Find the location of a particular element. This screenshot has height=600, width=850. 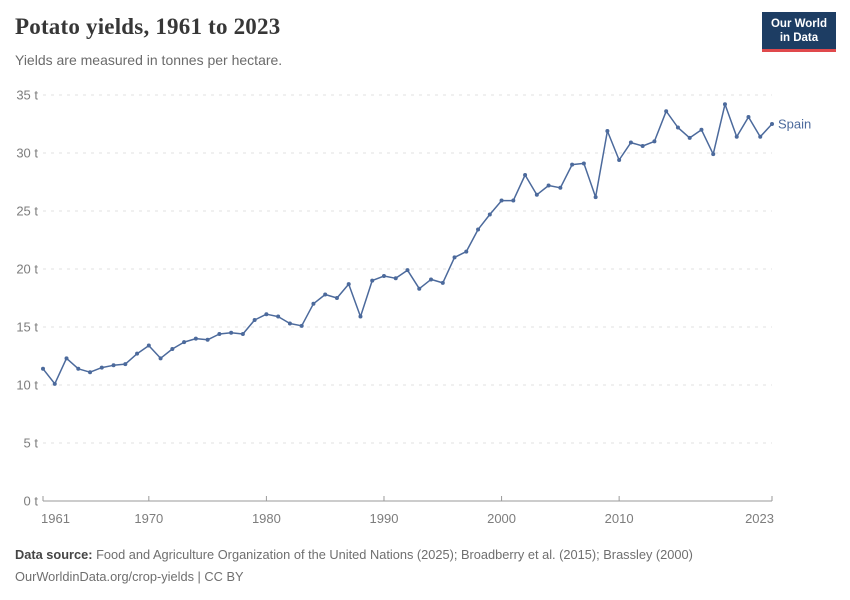

owid-logo: Our World in Data is located at coordinates (798, 32).